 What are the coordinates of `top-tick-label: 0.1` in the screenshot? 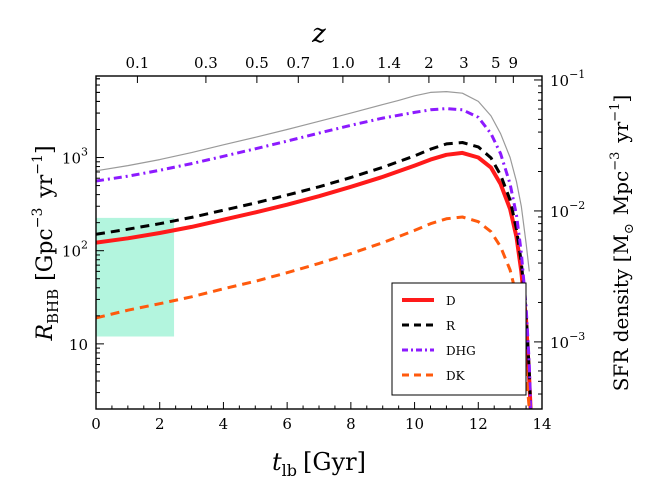 It's located at (137, 63).